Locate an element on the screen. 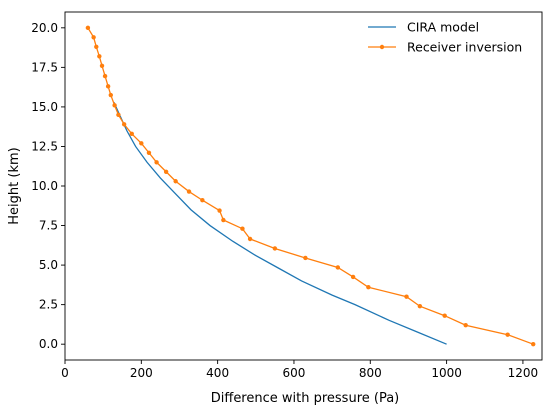 This screenshot has width=550, height=416. x-tick-label: 1000 is located at coordinates (446, 373).